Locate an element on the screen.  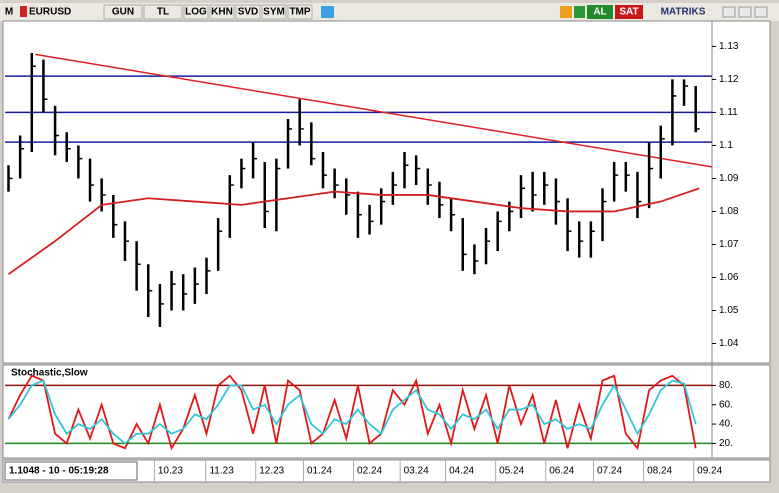
toolbar-button-label: LOG is located at coordinates (196, 12).